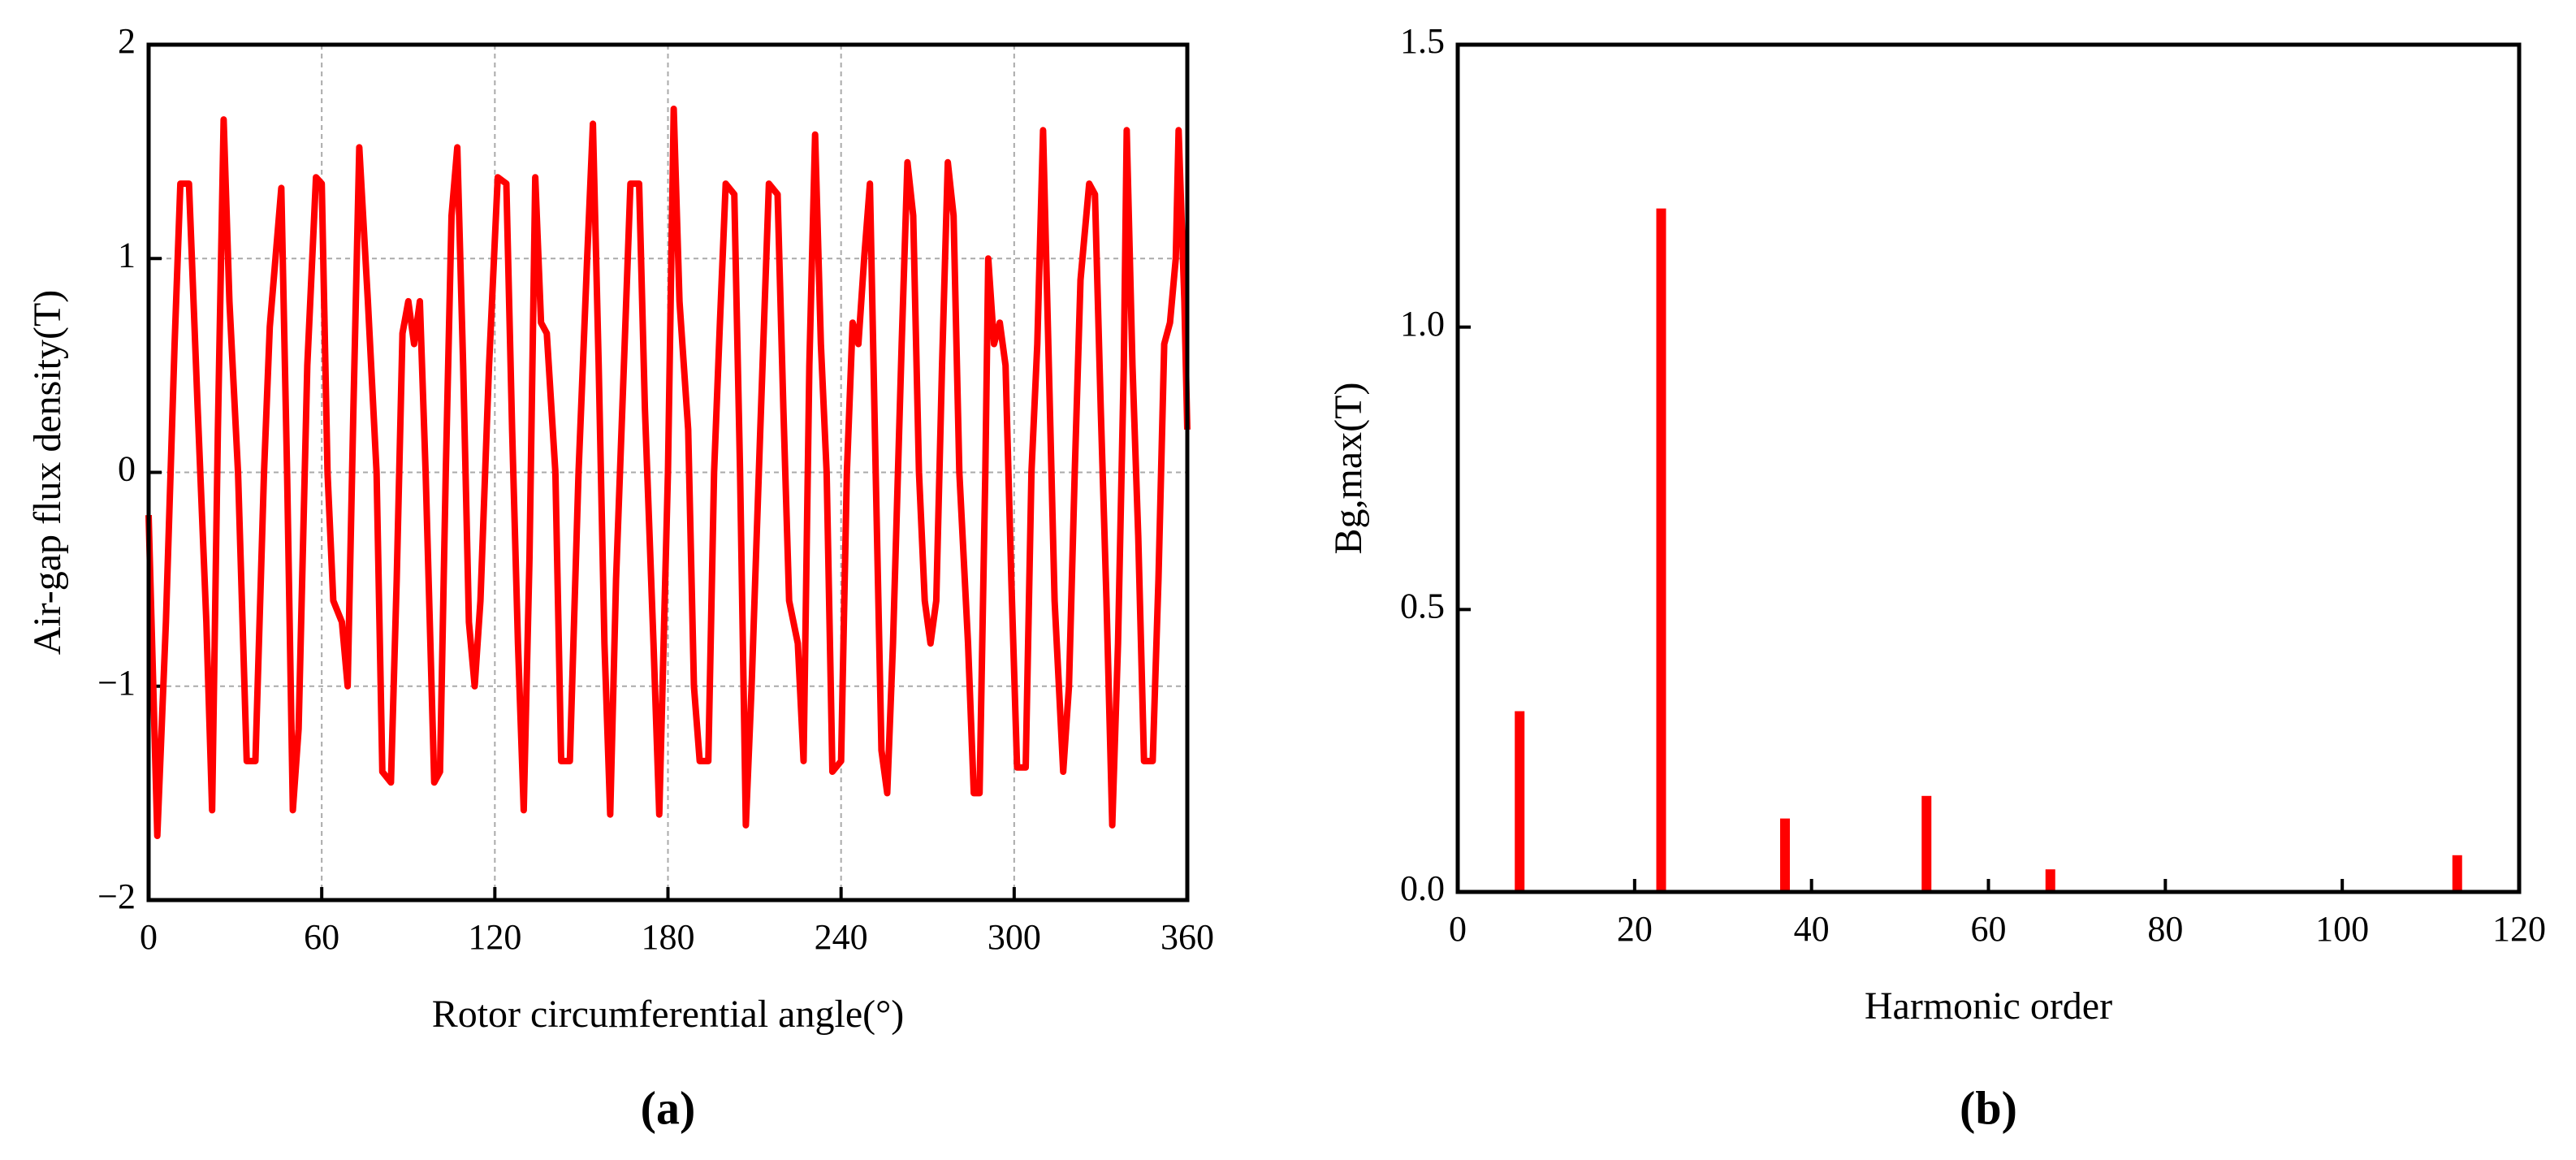 Image resolution: width=2576 pixels, height=1160 pixels. What do you see at coordinates (2165, 929) in the screenshot?
I see `x-tick-label: 80` at bounding box center [2165, 929].